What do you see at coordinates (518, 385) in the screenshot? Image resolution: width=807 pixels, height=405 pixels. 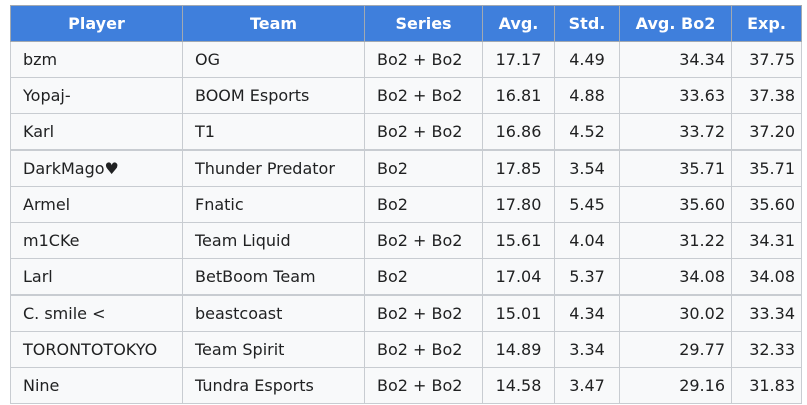 I see `cell-avg: 14.58` at bounding box center [518, 385].